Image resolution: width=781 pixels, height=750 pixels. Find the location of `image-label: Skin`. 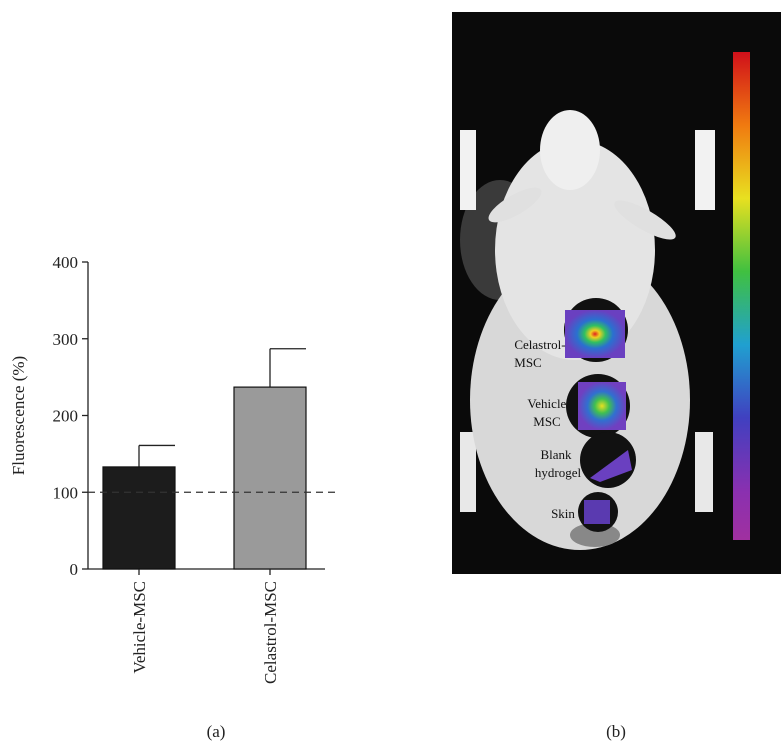

image-label: Skin is located at coordinates (563, 513).